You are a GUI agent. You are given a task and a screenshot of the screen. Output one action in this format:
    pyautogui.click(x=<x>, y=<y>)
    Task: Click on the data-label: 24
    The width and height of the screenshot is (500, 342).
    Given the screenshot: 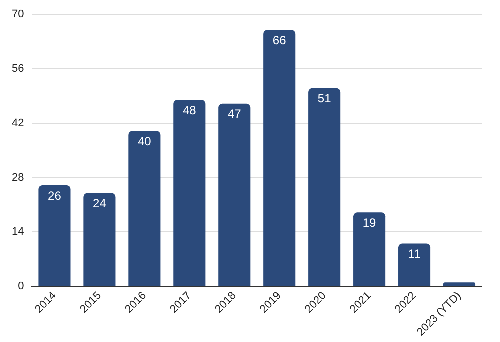 What is the action you would take?
    pyautogui.click(x=100, y=203)
    